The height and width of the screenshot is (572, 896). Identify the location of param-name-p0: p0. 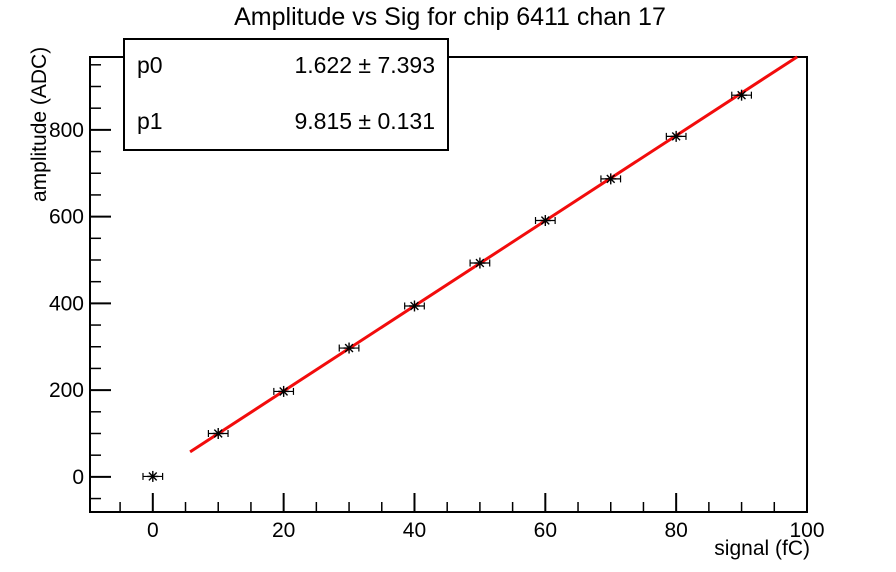
(150, 65).